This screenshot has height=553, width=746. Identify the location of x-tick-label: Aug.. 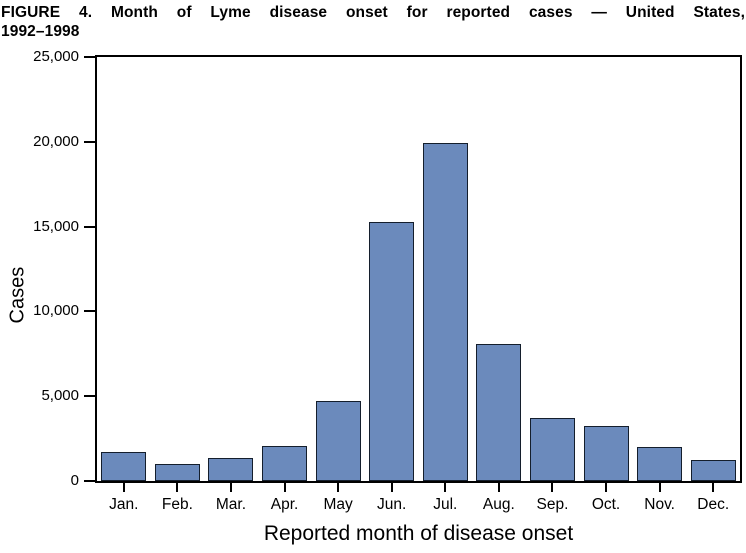
(498, 504).